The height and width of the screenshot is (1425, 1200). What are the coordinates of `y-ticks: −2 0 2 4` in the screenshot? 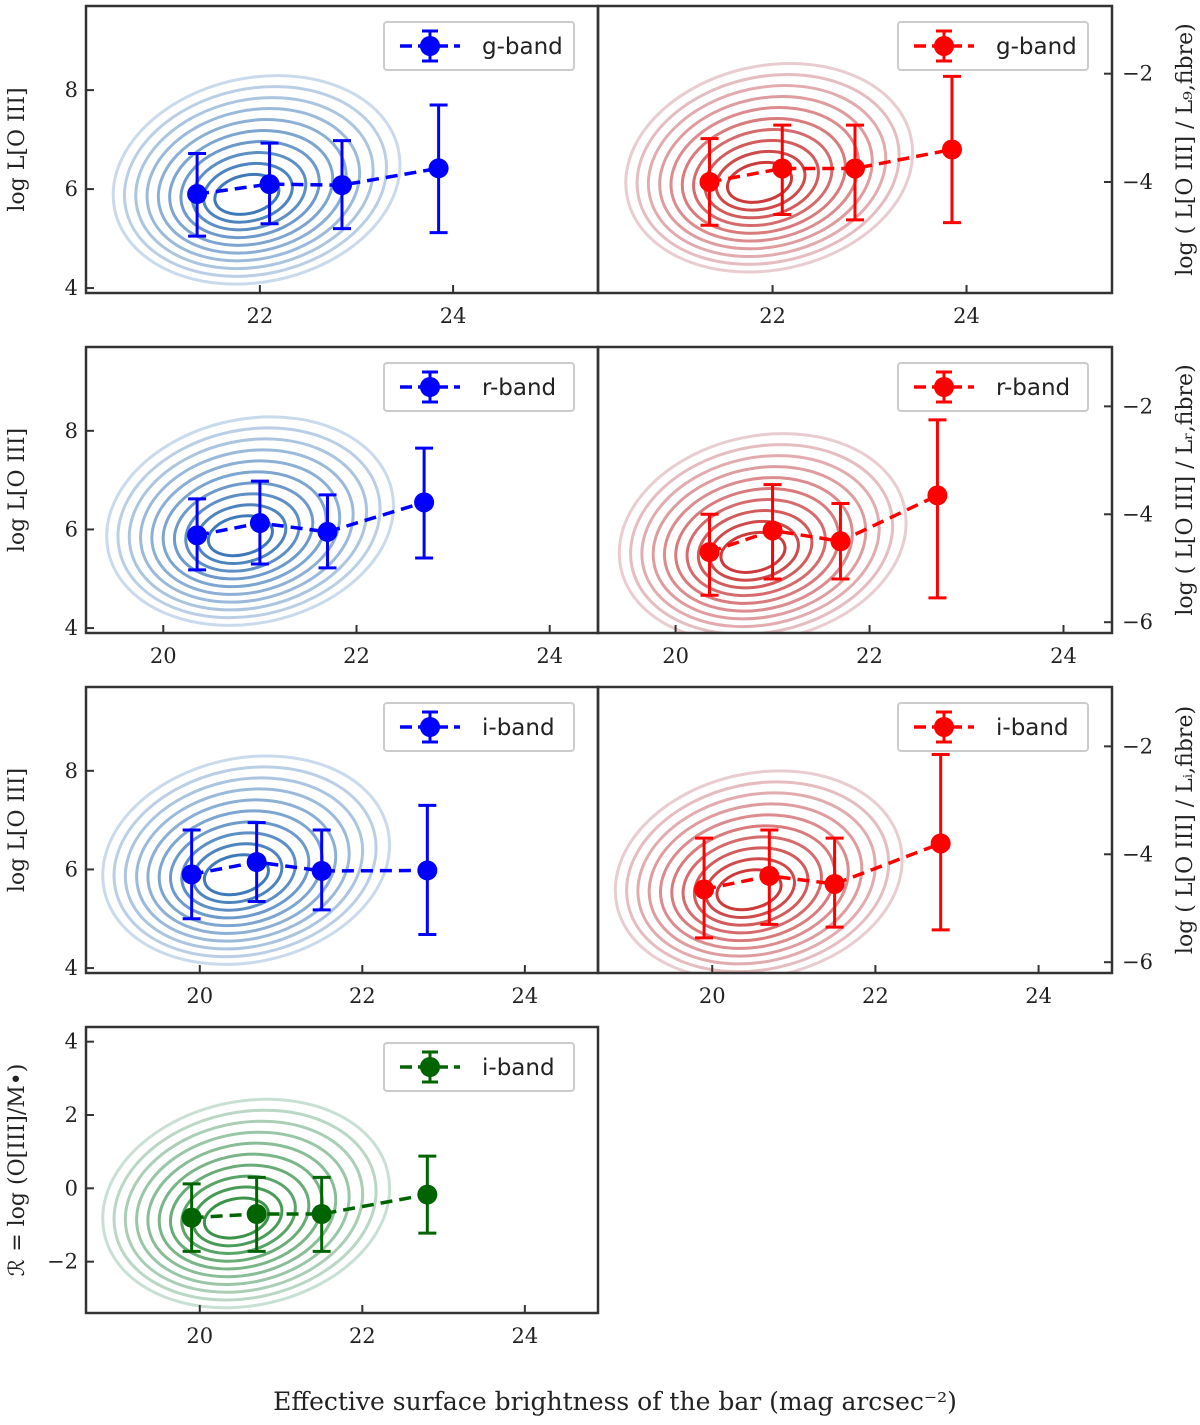 It's located at (70, 1152).